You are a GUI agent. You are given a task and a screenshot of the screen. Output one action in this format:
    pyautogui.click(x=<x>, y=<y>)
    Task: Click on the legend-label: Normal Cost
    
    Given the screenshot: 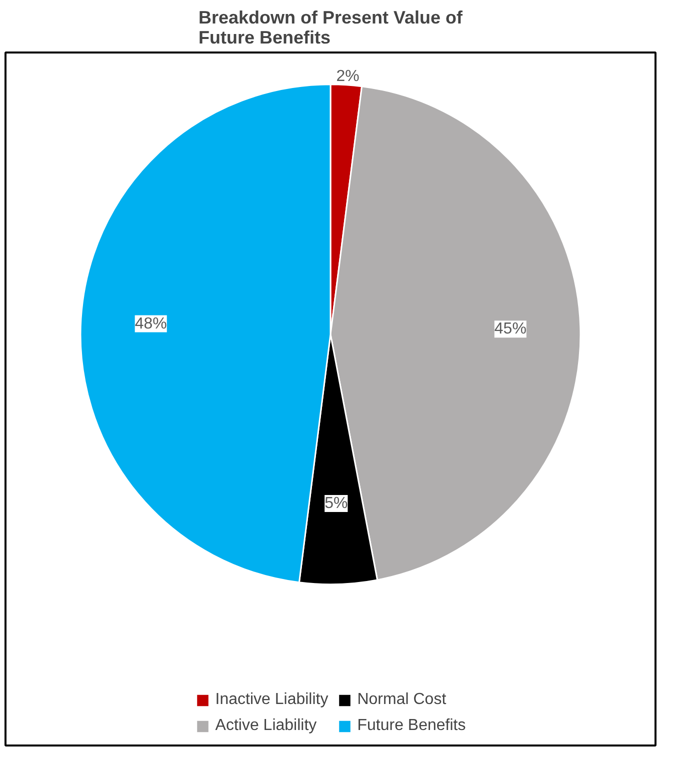 What is the action you would take?
    pyautogui.click(x=401, y=700)
    